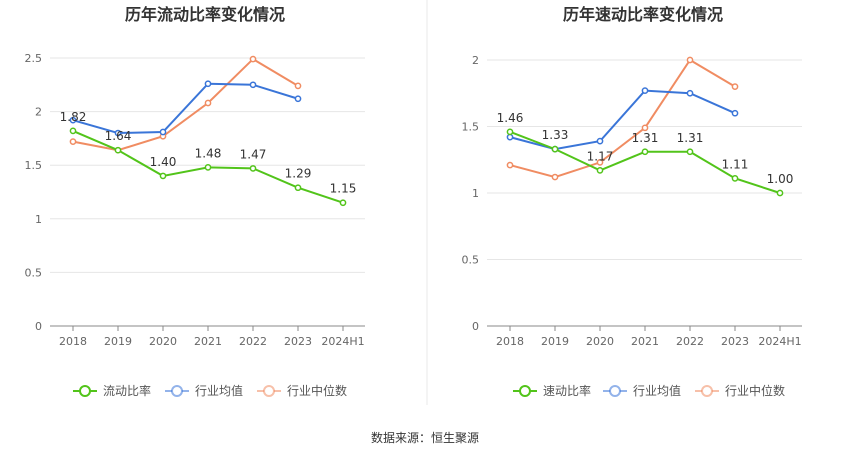 The height and width of the screenshot is (459, 850). What do you see at coordinates (643, 14) in the screenshot?
I see `chart-title: 历年速动比率变化情况` at bounding box center [643, 14].